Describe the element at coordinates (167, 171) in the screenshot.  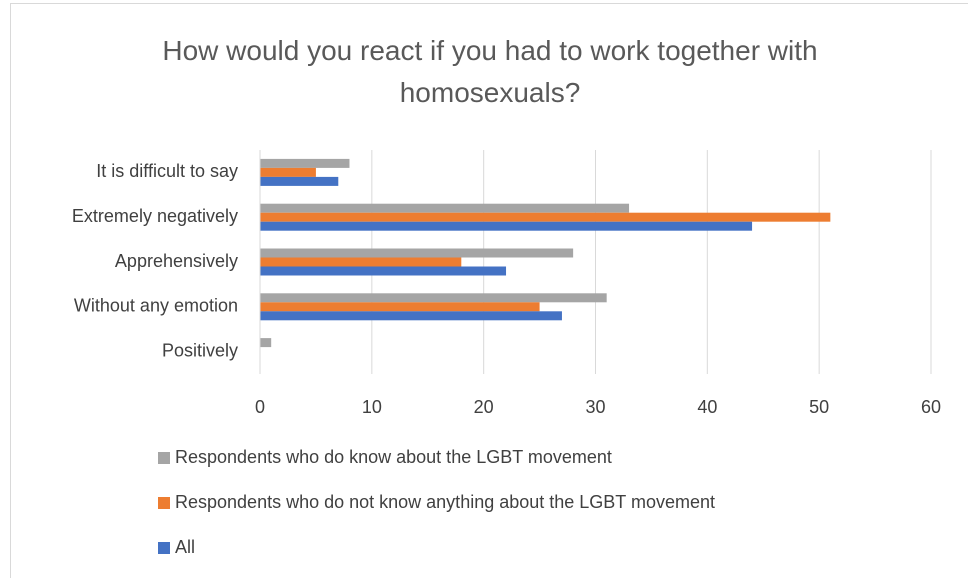
I see `y-tick-label: It is difficult to say` at that location.